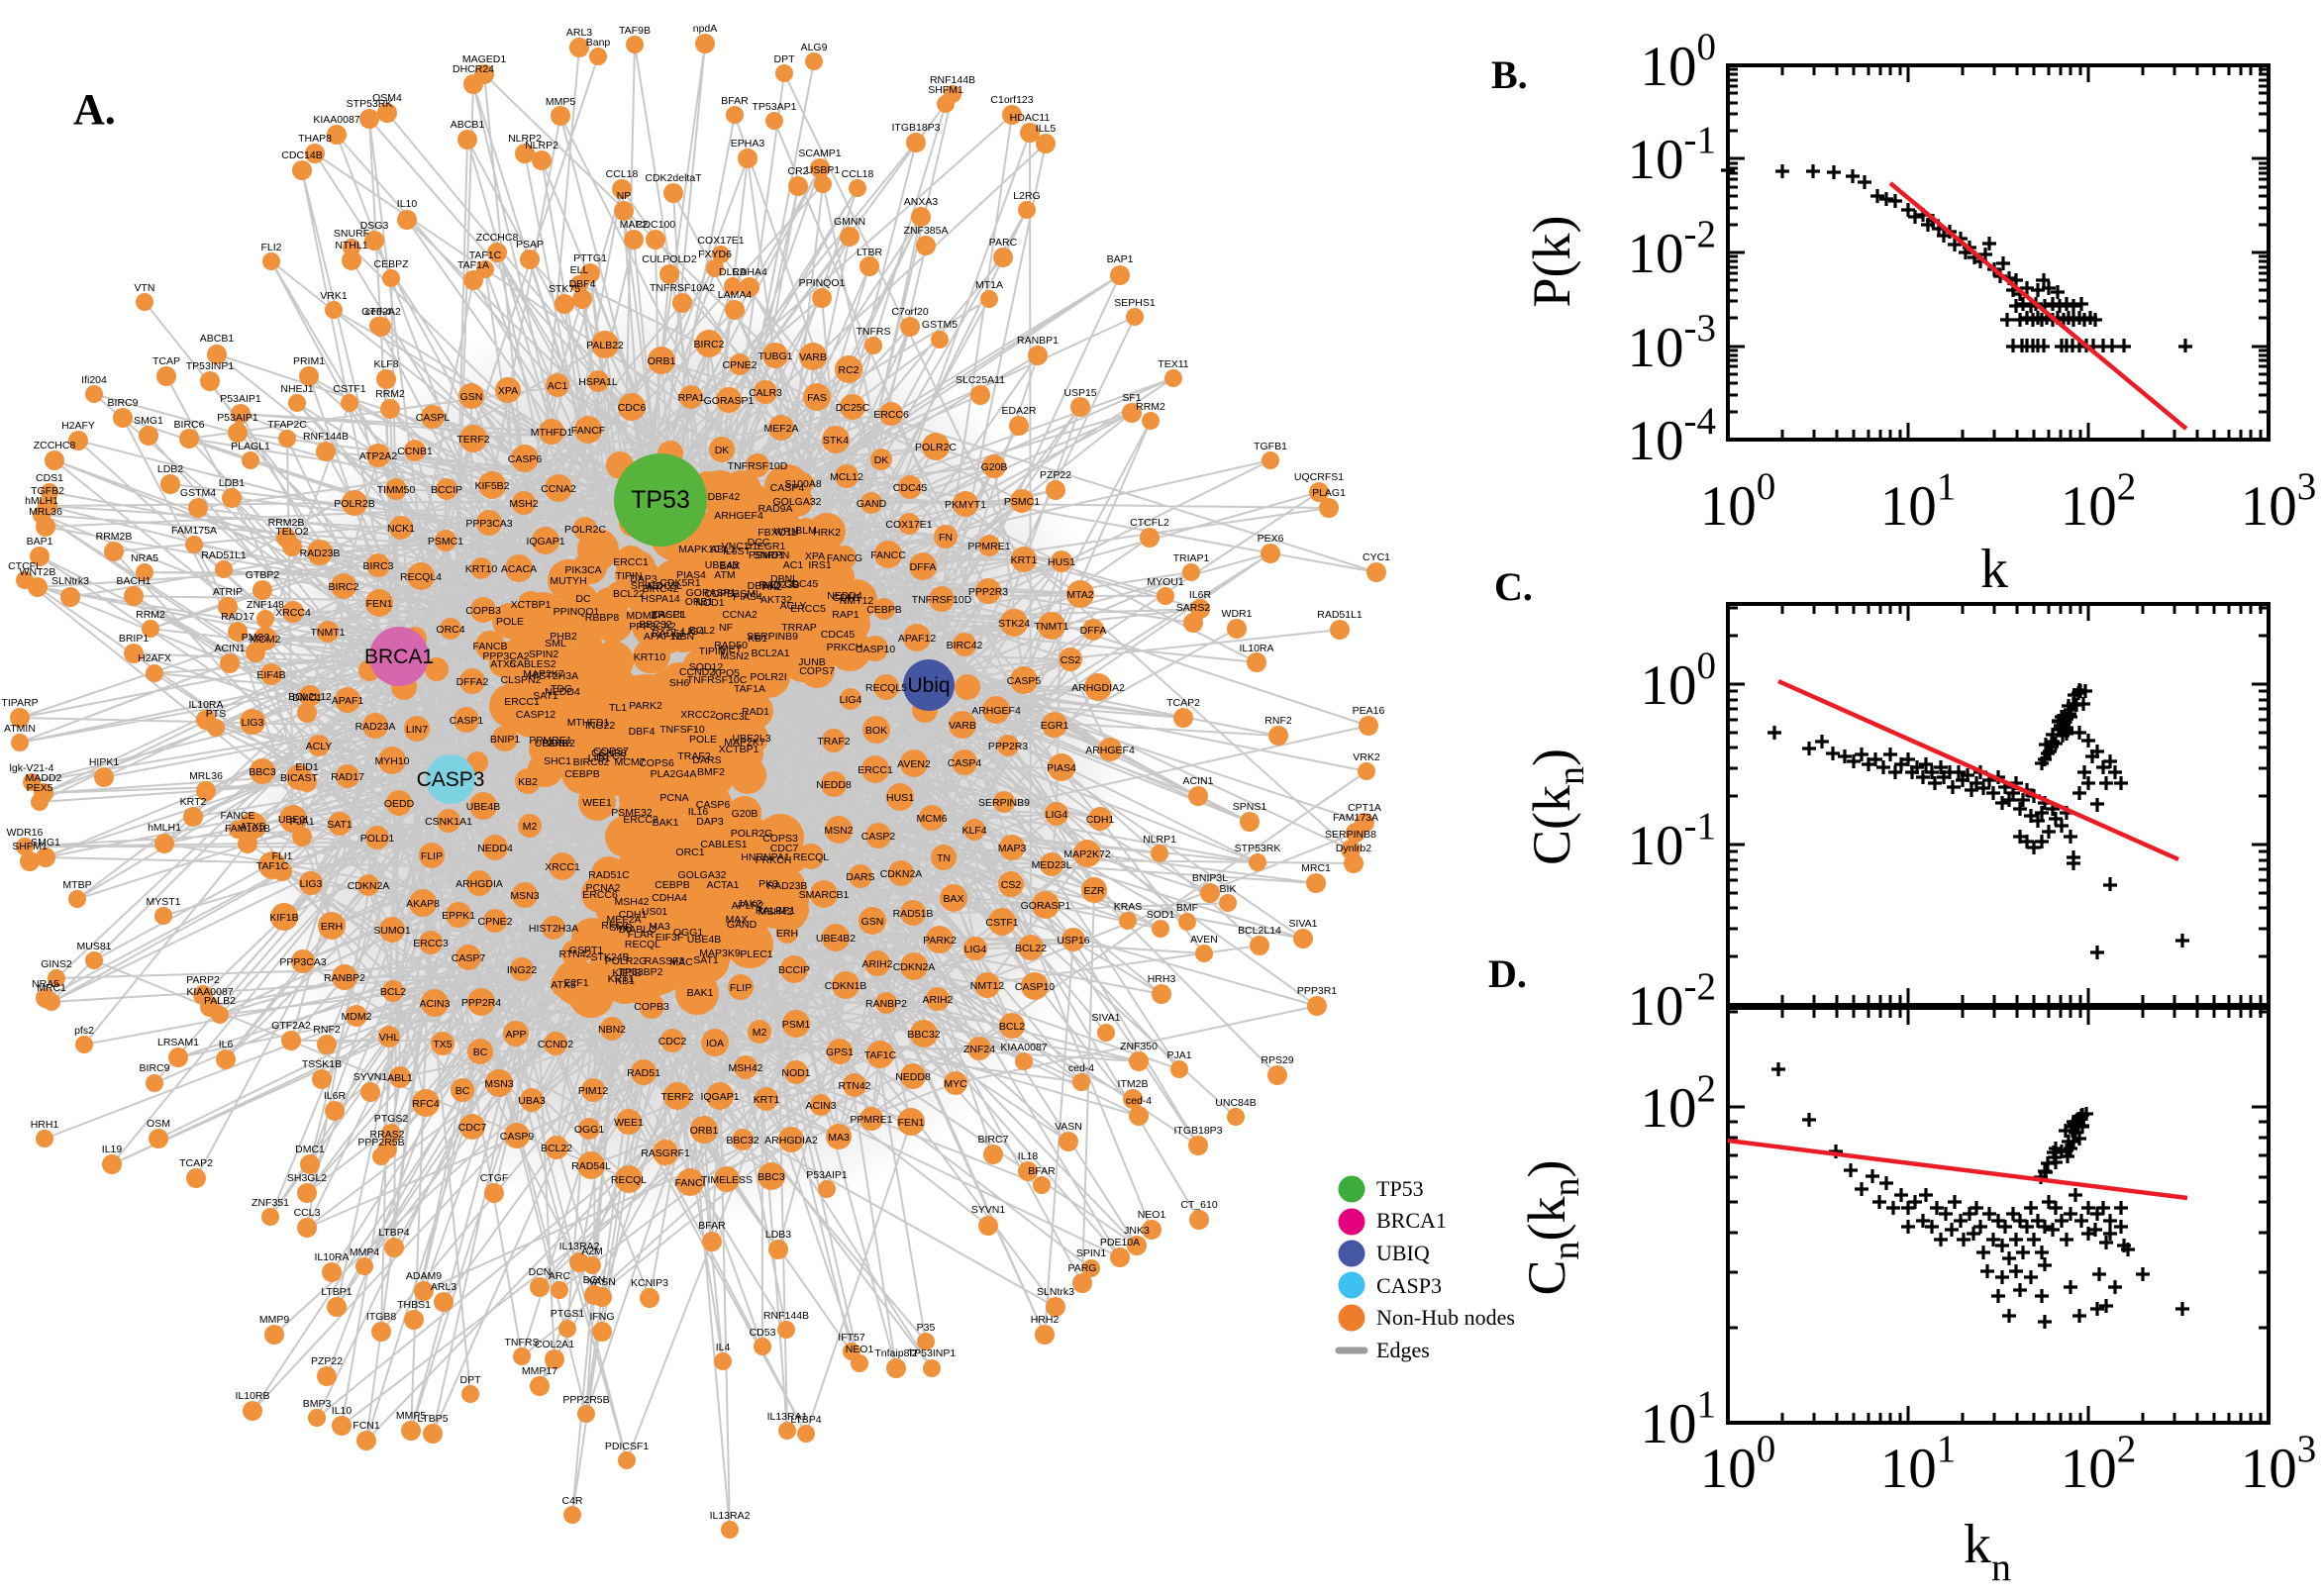 Image resolution: width=2323 pixels, height=1596 pixels. What do you see at coordinates (1120, 1242) in the screenshot?
I see `svg-text: PDE10A` at bounding box center [1120, 1242].